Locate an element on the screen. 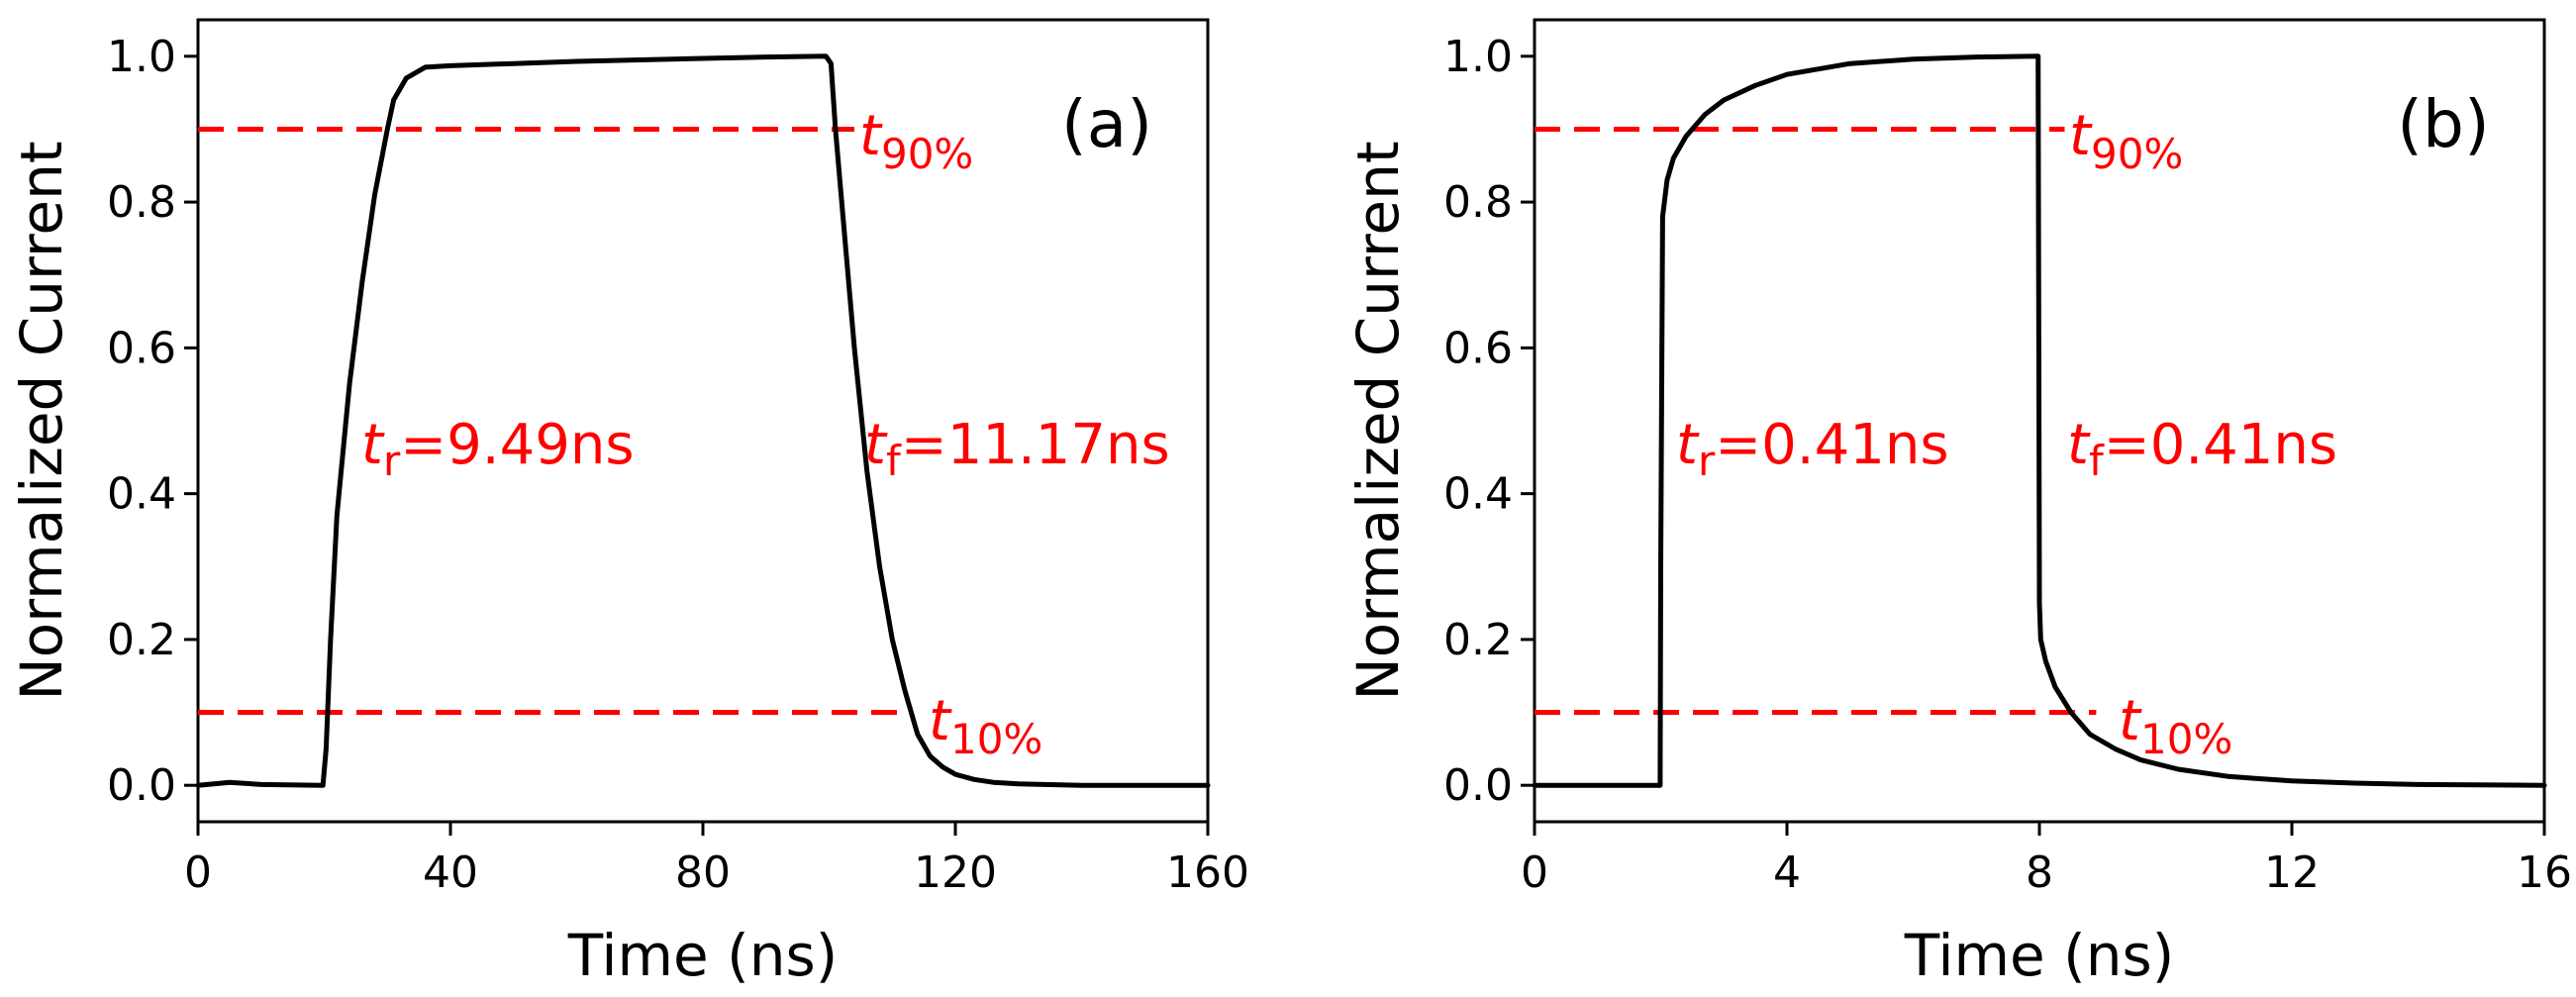 The image size is (2576, 997). panel-a-x-tick-label: 0 is located at coordinates (198, 872).